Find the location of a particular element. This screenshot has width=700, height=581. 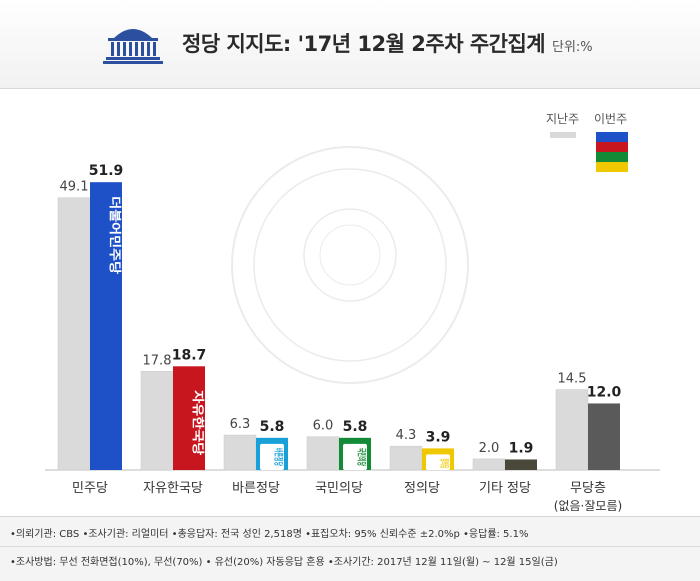

party-logo-4: 정의당 is located at coordinates (445, 463).